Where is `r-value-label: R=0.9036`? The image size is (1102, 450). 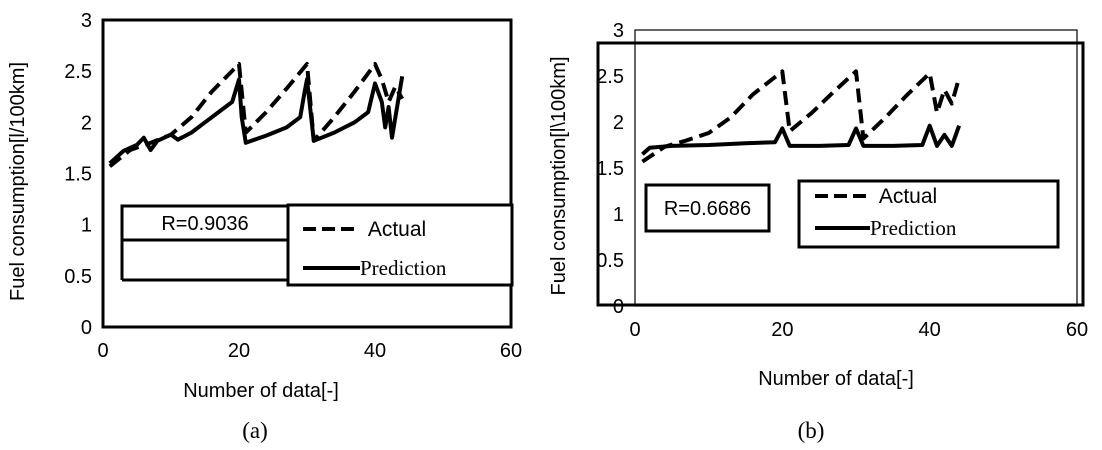
r-value-label: R=0.9036 is located at coordinates (204, 224).